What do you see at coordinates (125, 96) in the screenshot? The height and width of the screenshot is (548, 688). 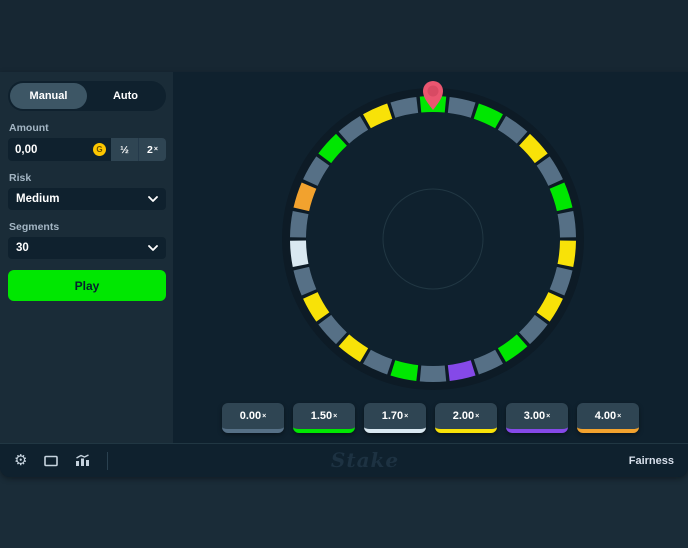 I see `tab-auto: Auto` at bounding box center [125, 96].